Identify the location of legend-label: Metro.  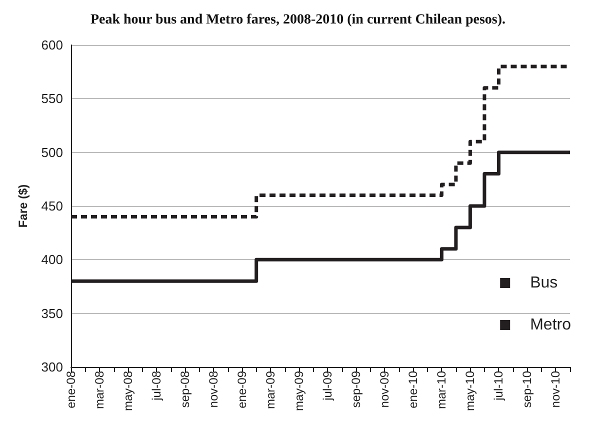
(551, 325).